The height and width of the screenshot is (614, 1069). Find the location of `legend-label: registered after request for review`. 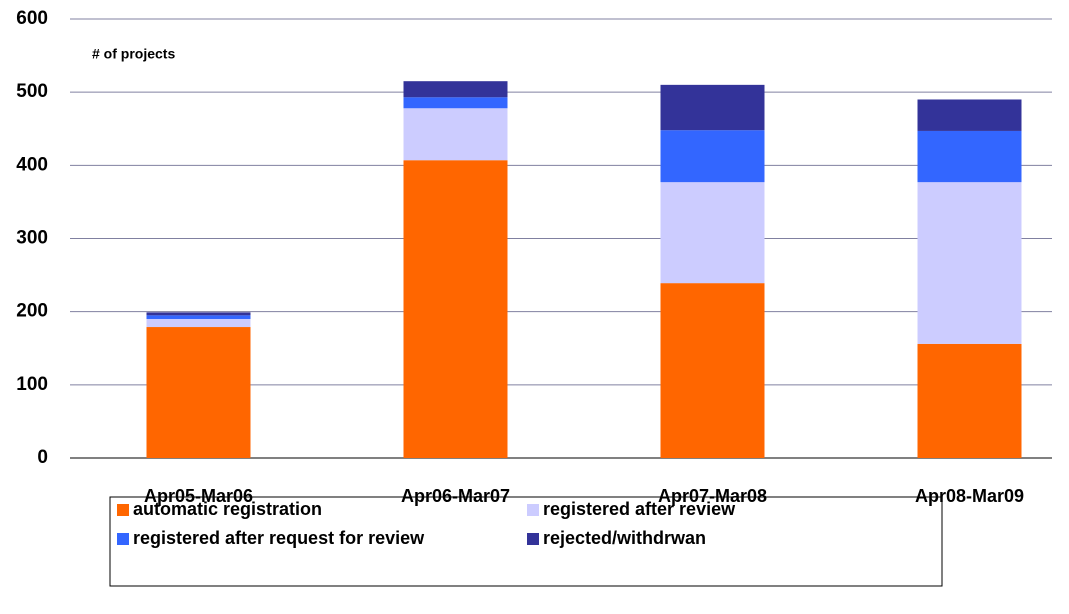

legend-label: registered after request for review is located at coordinates (279, 538).